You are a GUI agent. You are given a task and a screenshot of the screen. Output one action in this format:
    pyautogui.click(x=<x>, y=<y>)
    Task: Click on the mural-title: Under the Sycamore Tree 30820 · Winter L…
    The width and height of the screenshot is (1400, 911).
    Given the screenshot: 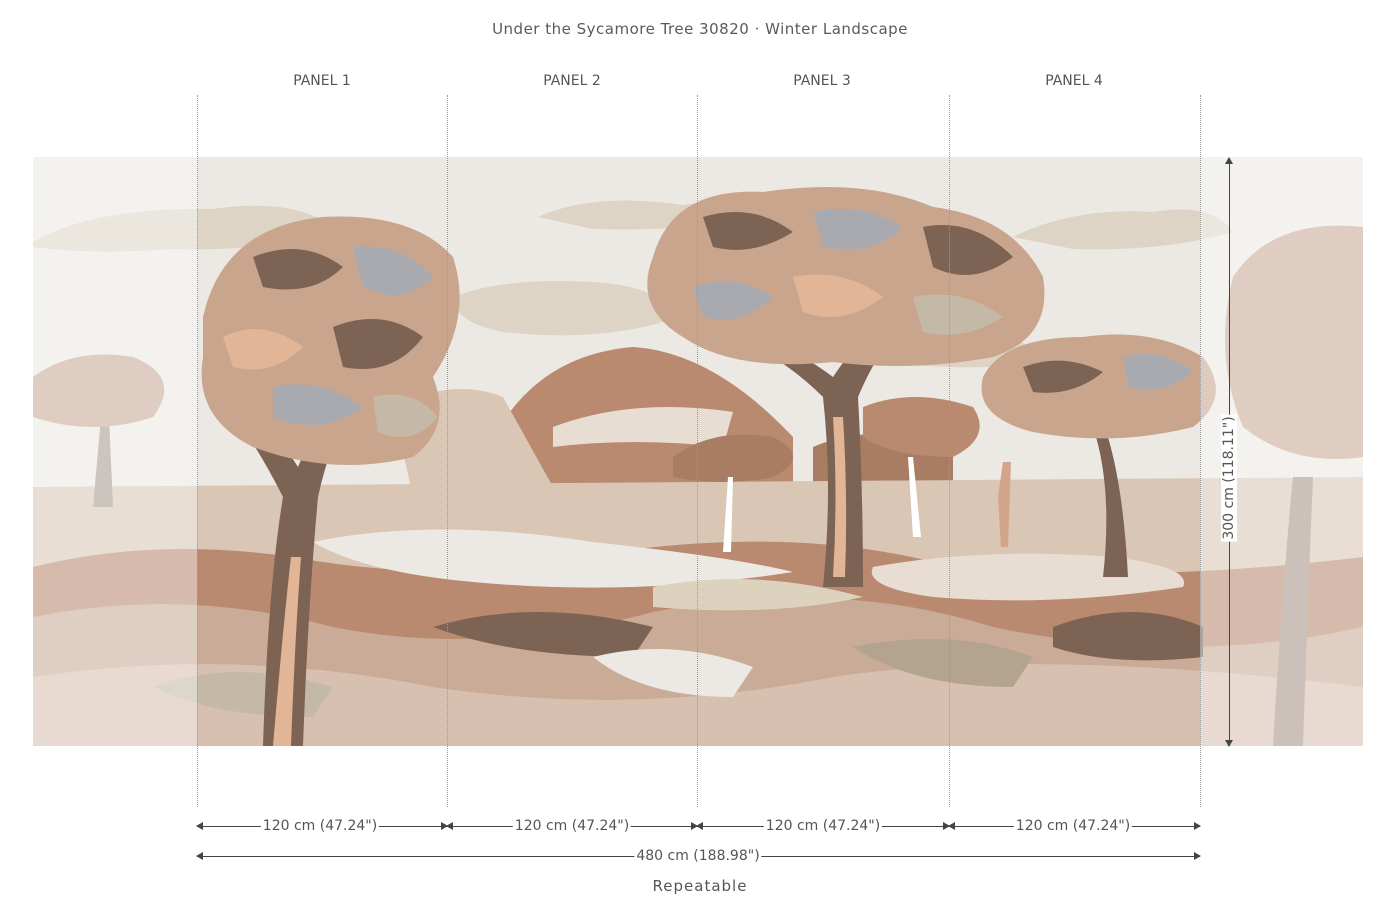 What is the action you would take?
    pyautogui.click(x=700, y=29)
    